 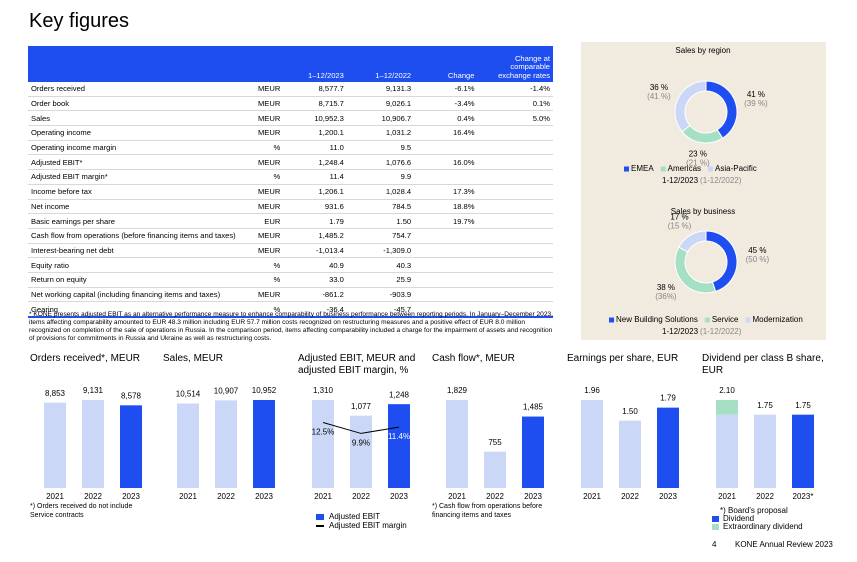 What do you see at coordinates (725, 319) in the screenshot?
I see `legend-label: Service` at bounding box center [725, 319].